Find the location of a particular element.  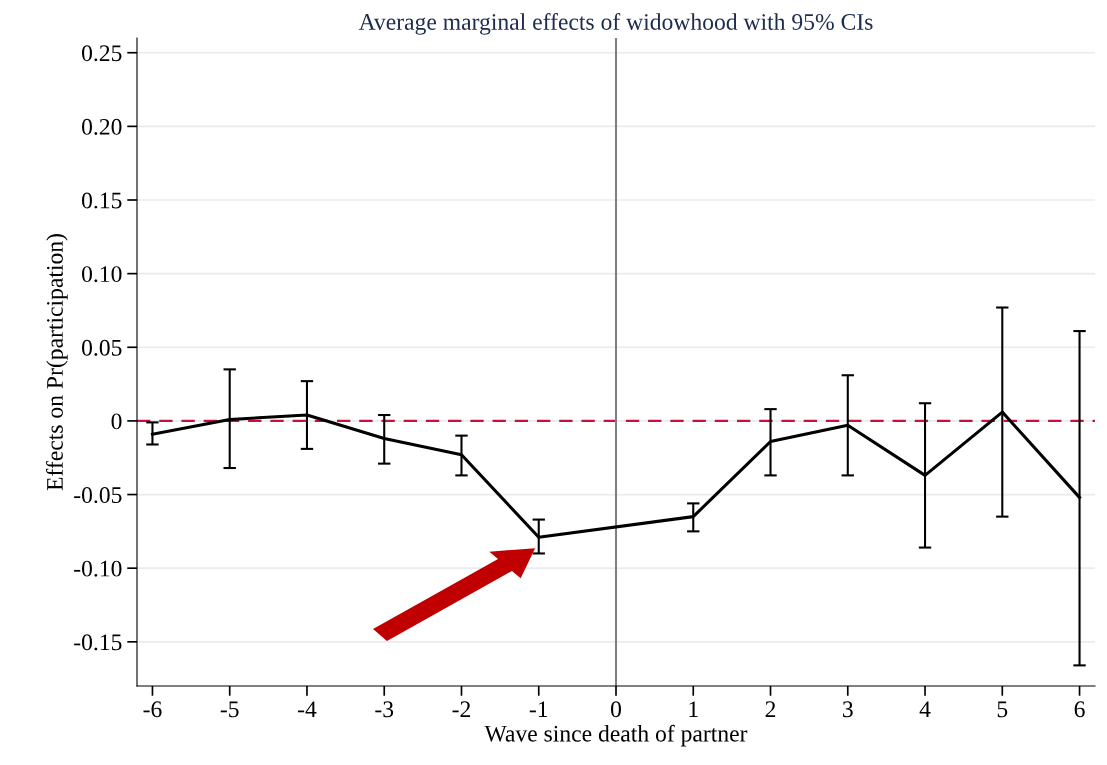

x-tick-label: -2 is located at coordinates (461, 709).